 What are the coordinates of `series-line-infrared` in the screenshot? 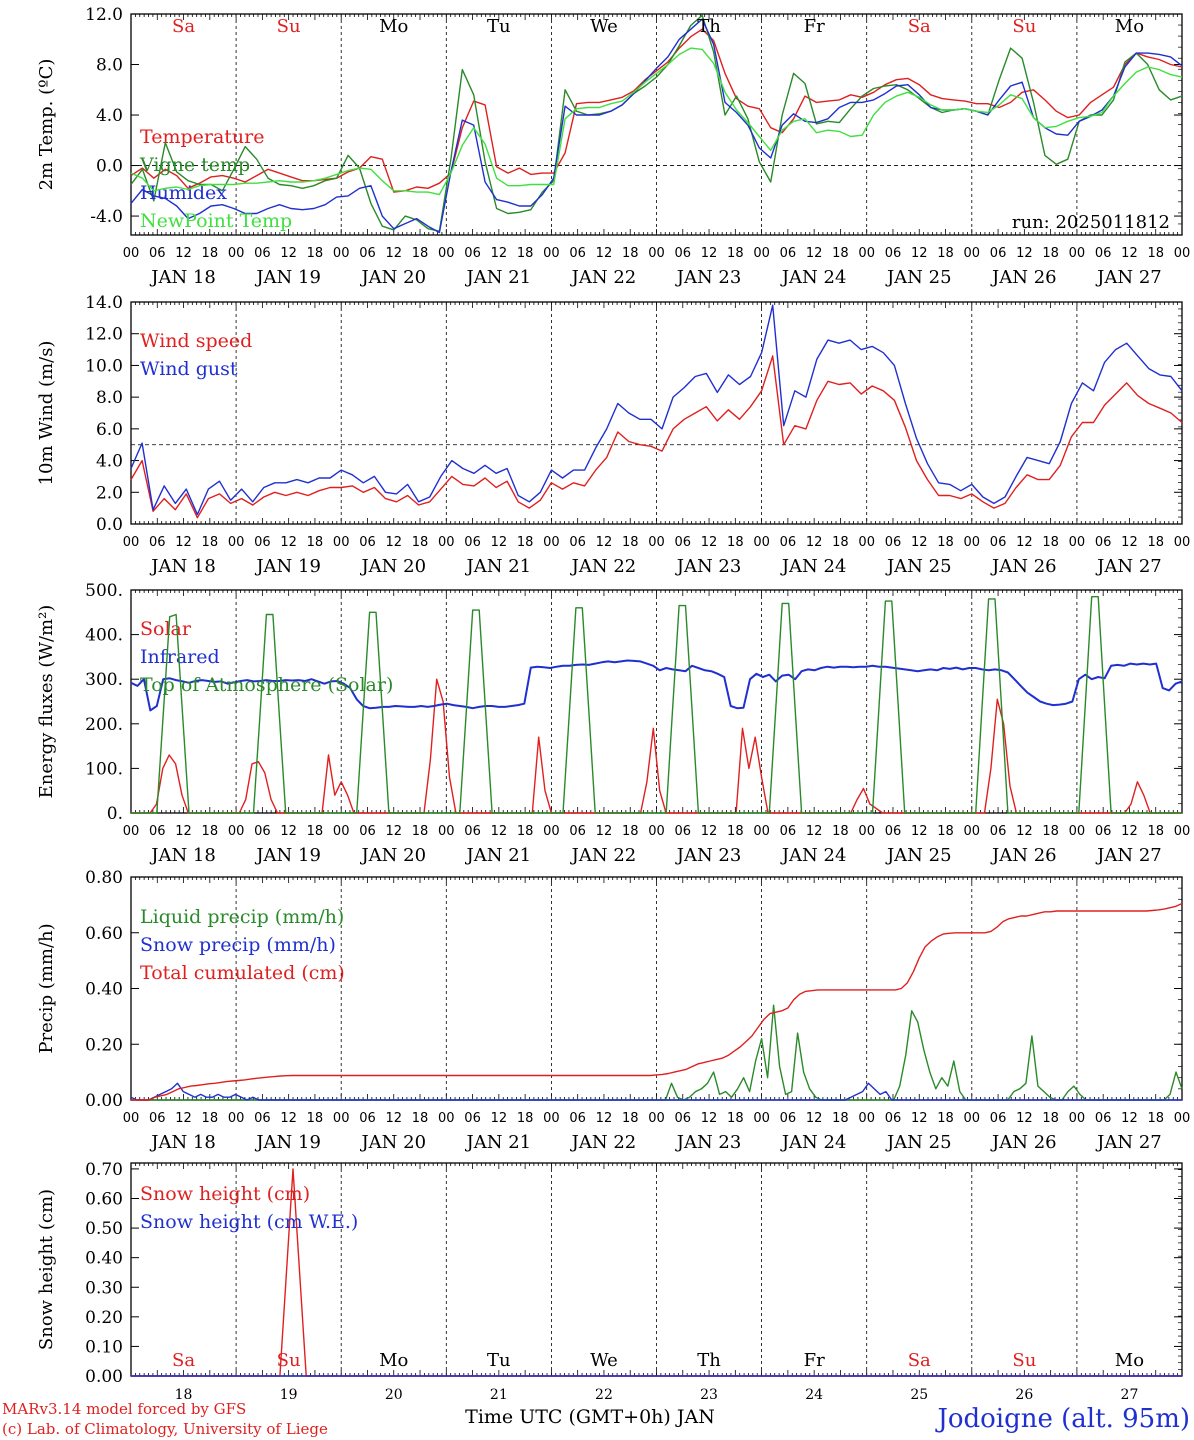 It's located at (656, 685).